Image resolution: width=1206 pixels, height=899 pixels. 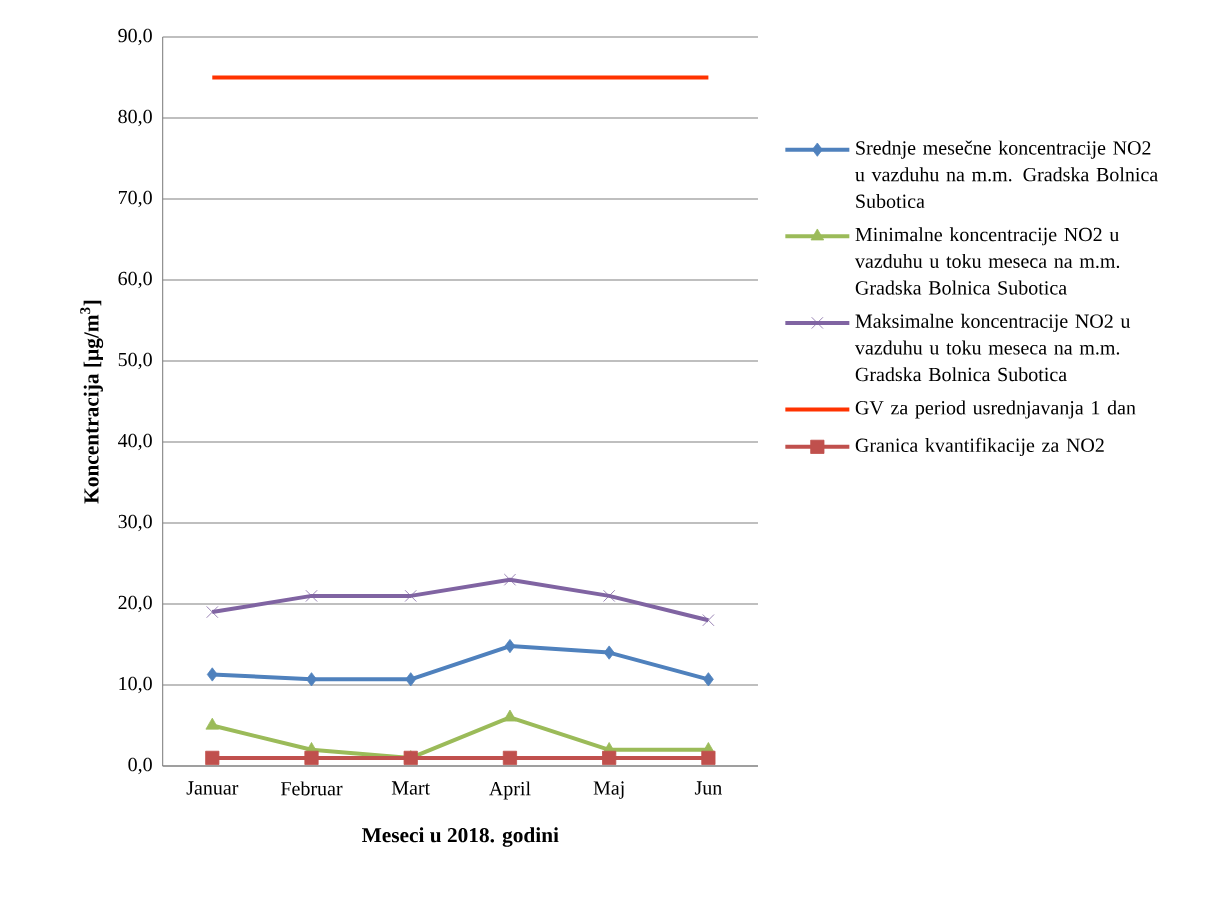 What do you see at coordinates (608, 790) in the screenshot?
I see `x-tick-label: Maj` at bounding box center [608, 790].